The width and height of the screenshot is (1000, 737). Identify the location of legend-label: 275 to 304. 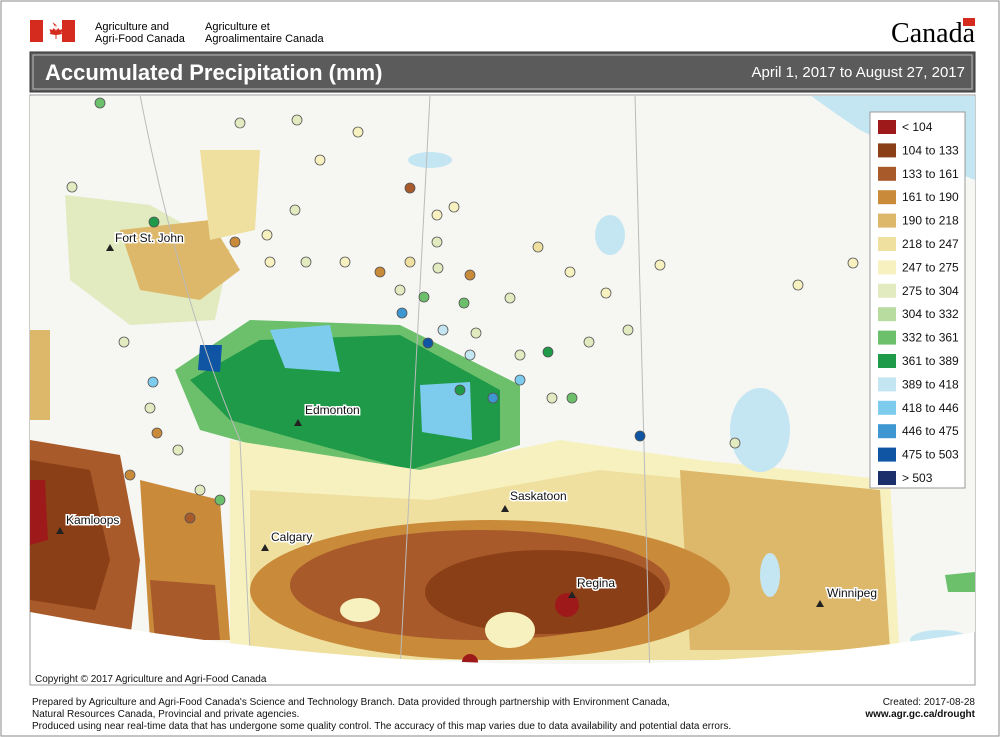
(930, 291).